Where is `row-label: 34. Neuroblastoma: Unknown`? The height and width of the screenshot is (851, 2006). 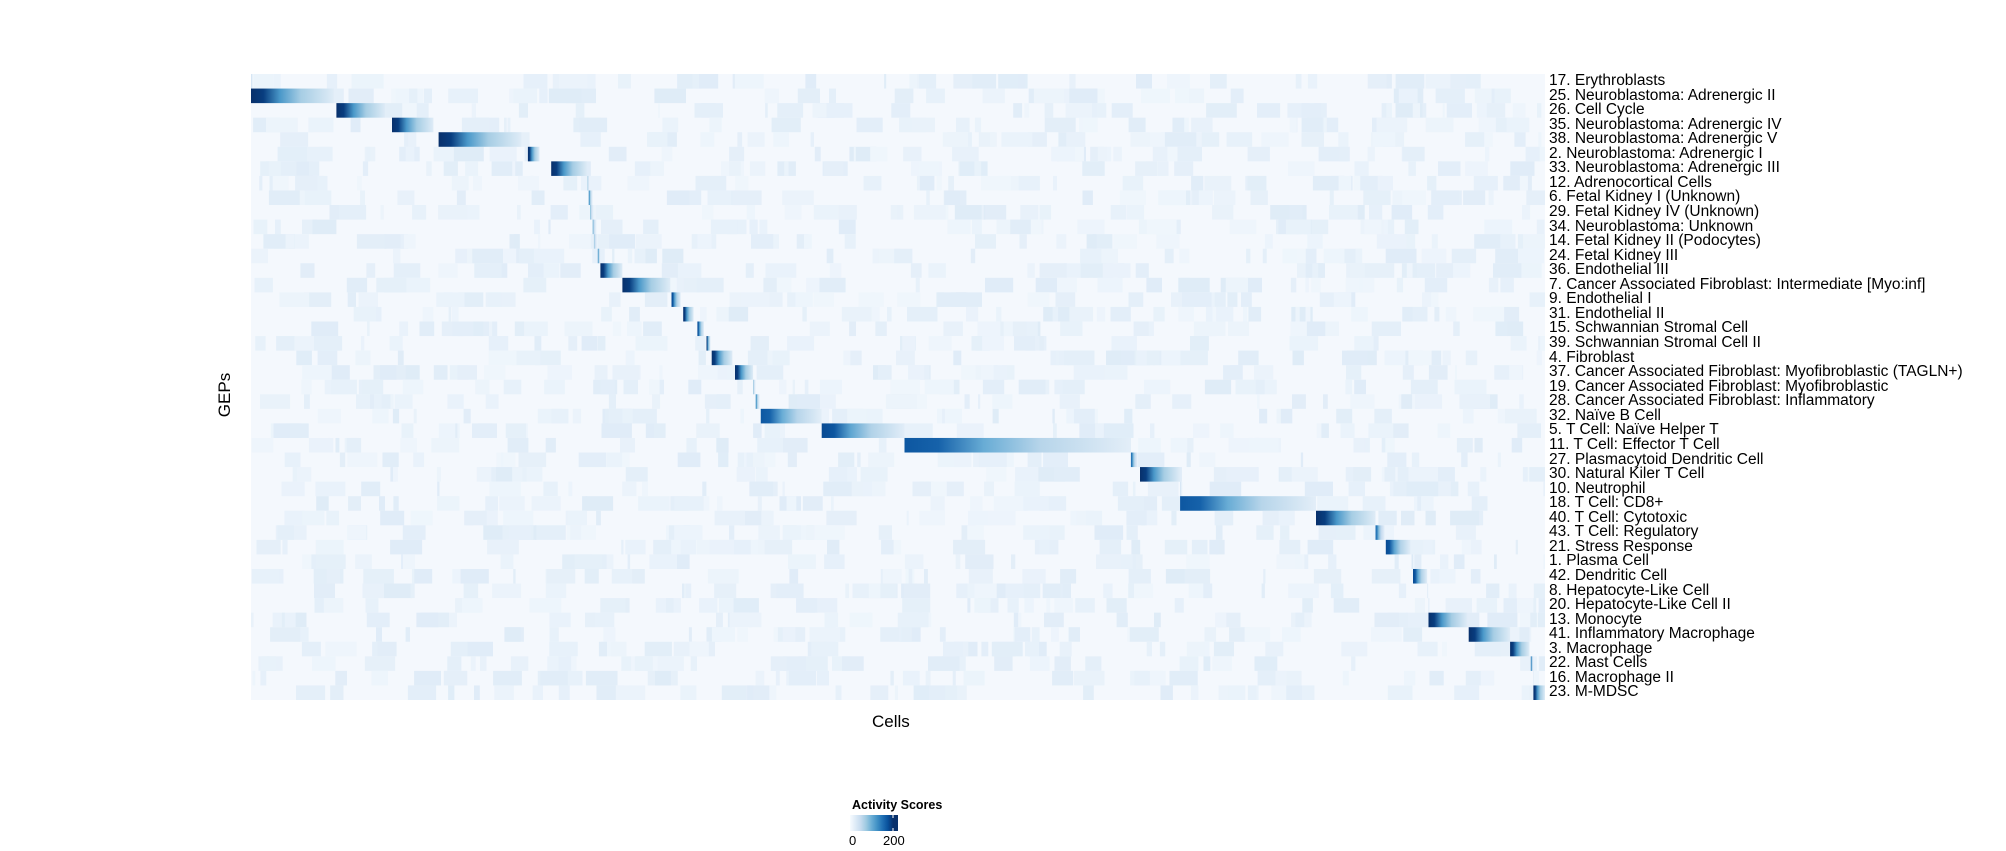
row-label: 34. Neuroblastoma: Unknown is located at coordinates (1651, 226).